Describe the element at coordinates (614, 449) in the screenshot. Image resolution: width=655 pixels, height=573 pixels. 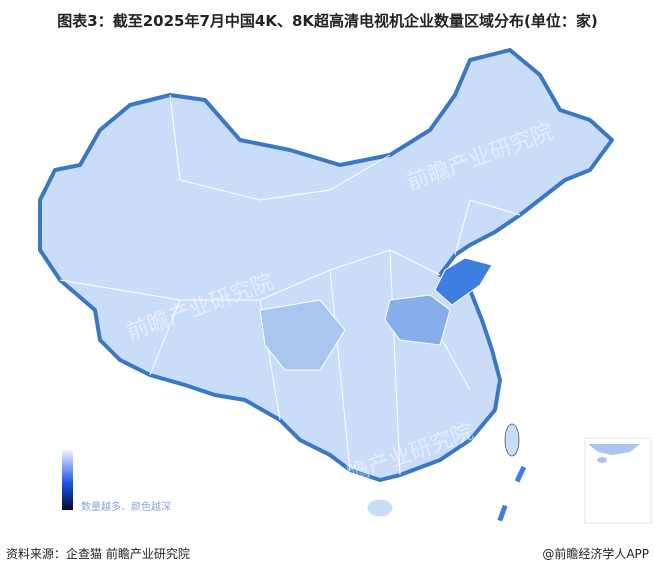
I see `inset-coast` at that location.